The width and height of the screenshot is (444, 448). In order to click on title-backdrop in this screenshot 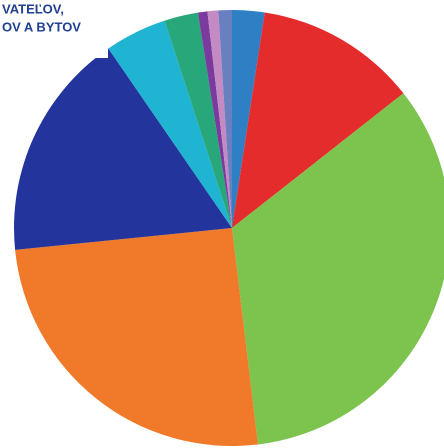, I will do `click(54, 29)`.